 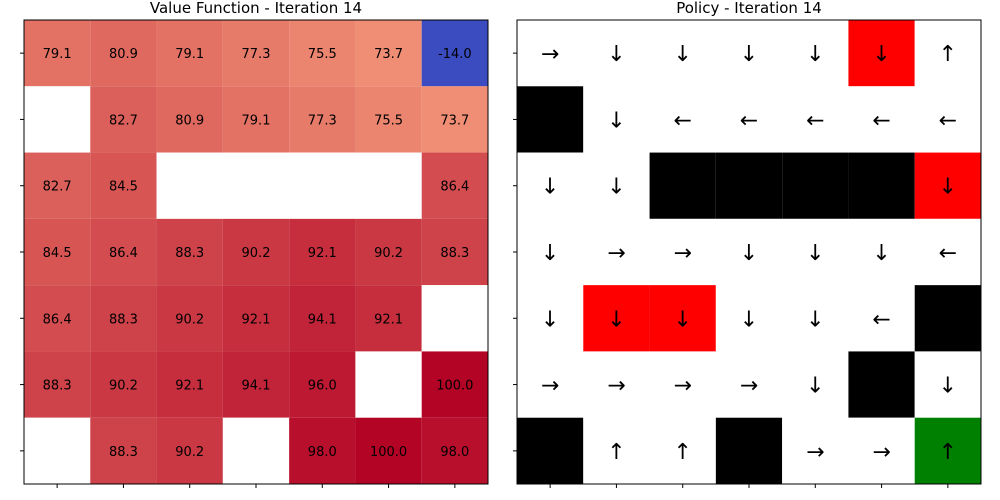 What do you see at coordinates (454, 120) in the screenshot?
I see `heatmap-value-label: 73.7` at bounding box center [454, 120].